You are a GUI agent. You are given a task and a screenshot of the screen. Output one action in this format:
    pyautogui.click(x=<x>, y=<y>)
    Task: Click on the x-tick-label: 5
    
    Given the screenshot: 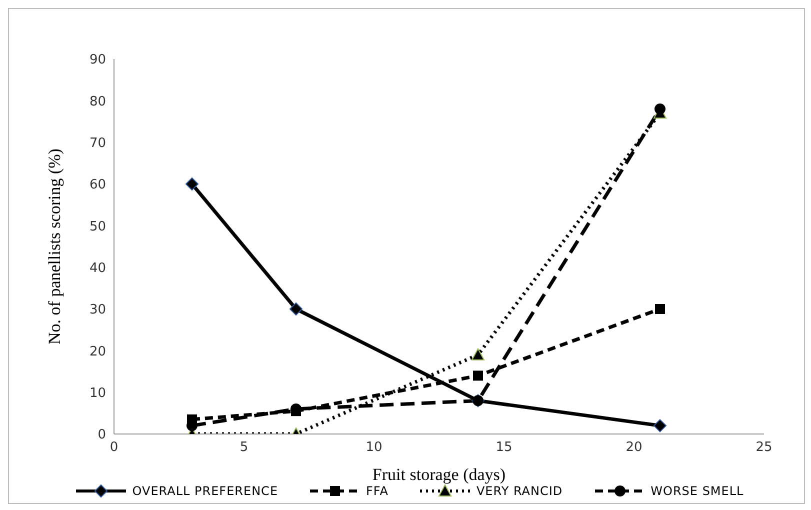 What is the action you would take?
    pyautogui.click(x=244, y=448)
    